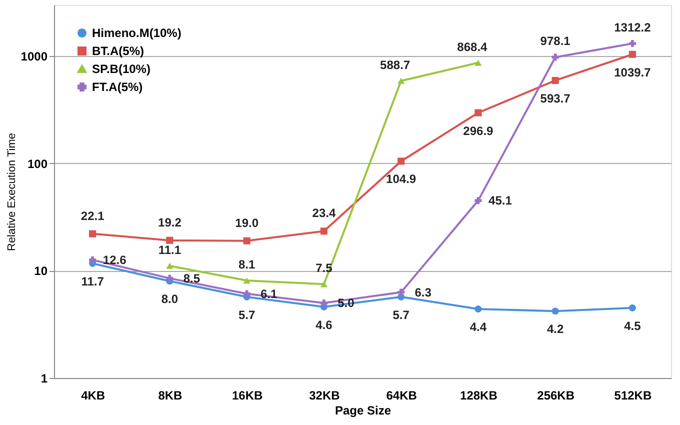 The height and width of the screenshot is (425, 680). Describe the element at coordinates (324, 213) in the screenshot. I see `data-label: 23.4` at that location.